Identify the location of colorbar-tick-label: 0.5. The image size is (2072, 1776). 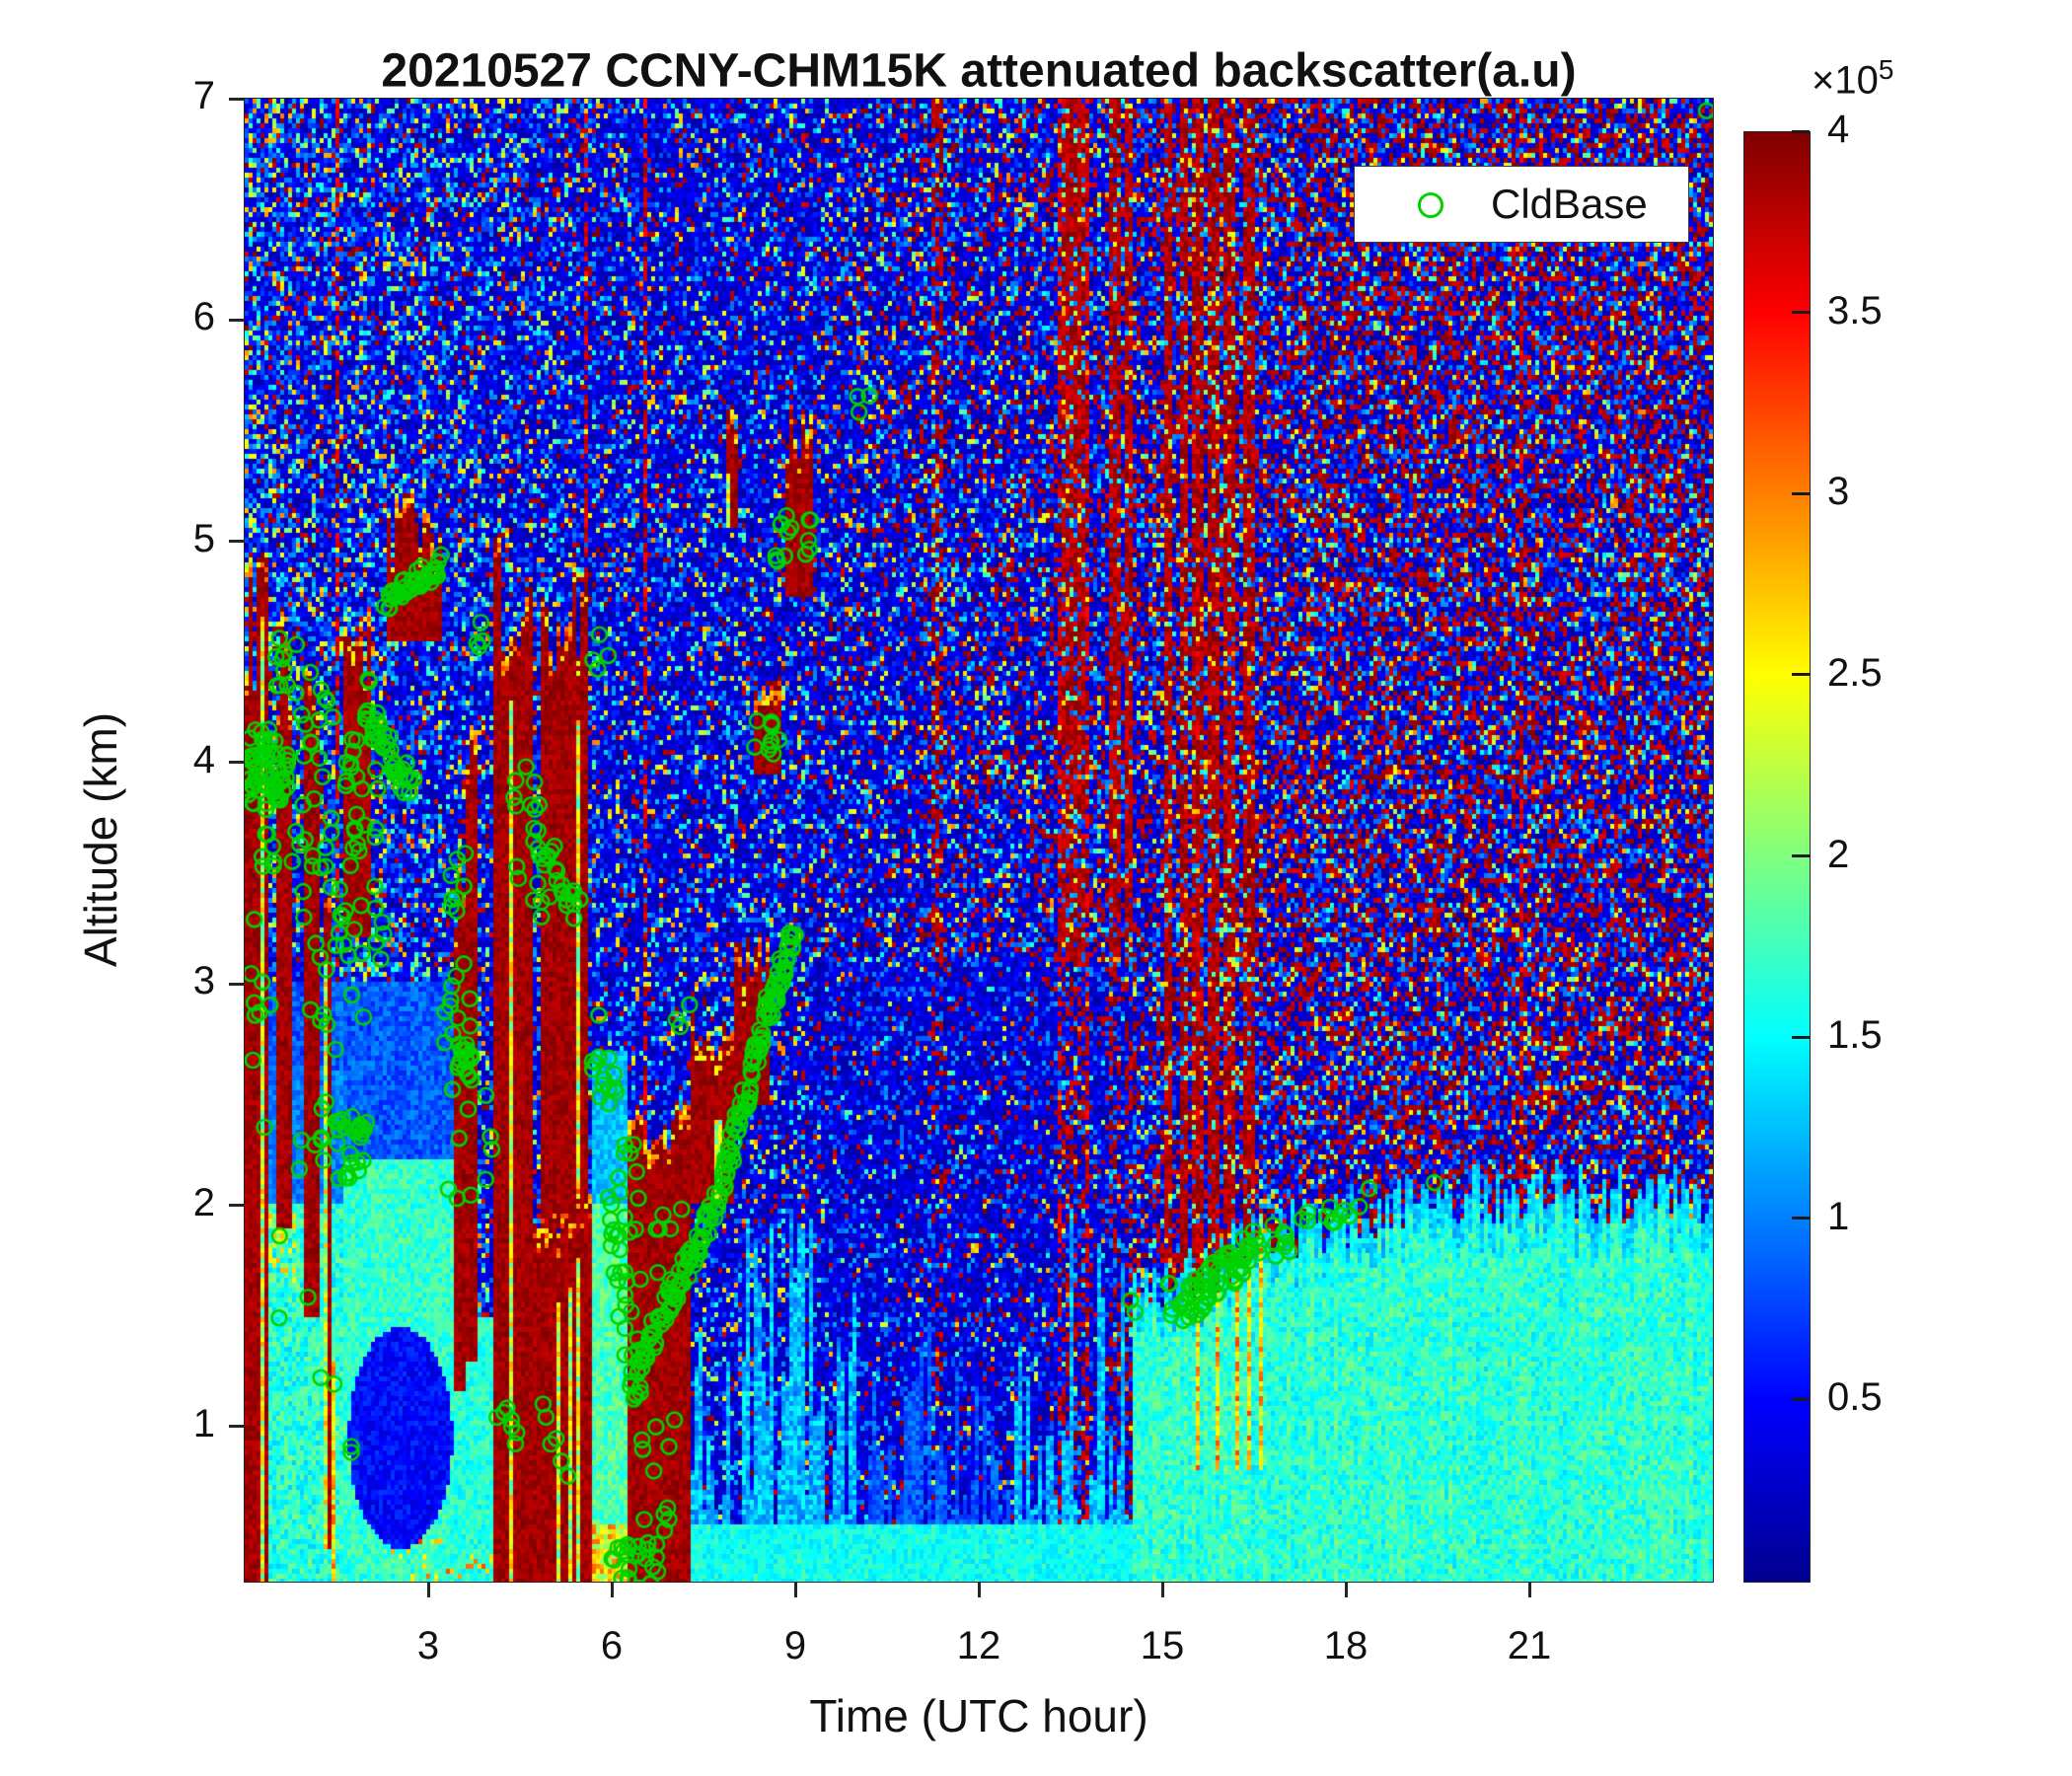
(1855, 1398).